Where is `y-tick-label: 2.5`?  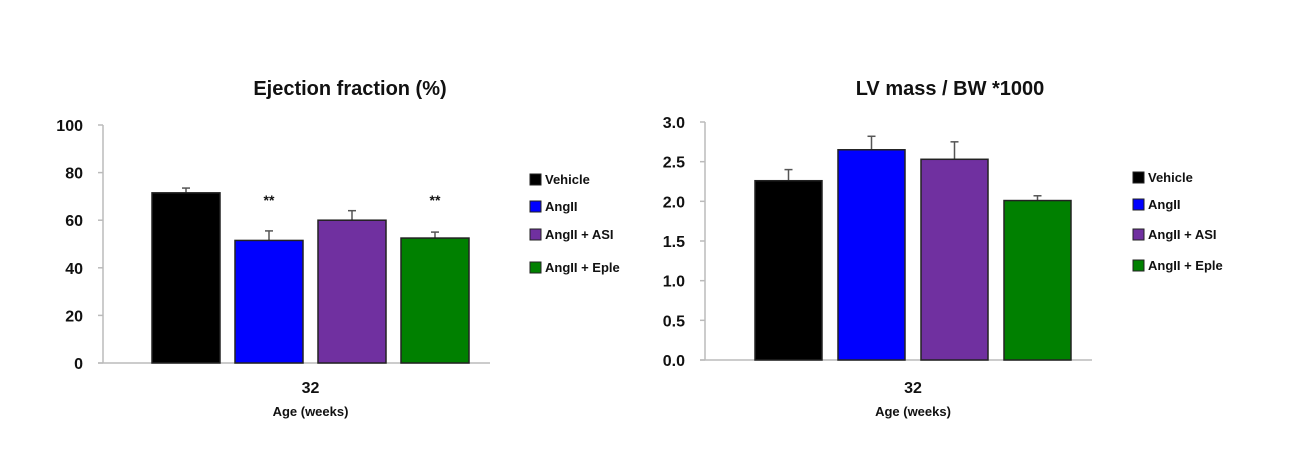
y-tick-label: 2.5 is located at coordinates (674, 163).